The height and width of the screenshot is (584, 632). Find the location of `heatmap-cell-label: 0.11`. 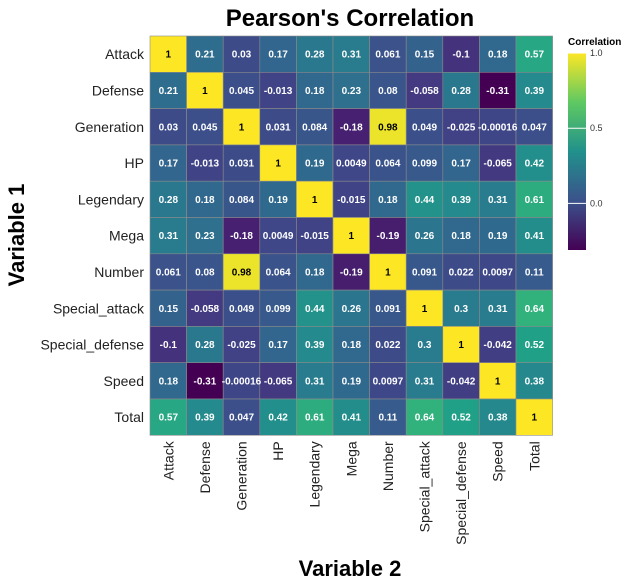

heatmap-cell-label: 0.11 is located at coordinates (534, 272).